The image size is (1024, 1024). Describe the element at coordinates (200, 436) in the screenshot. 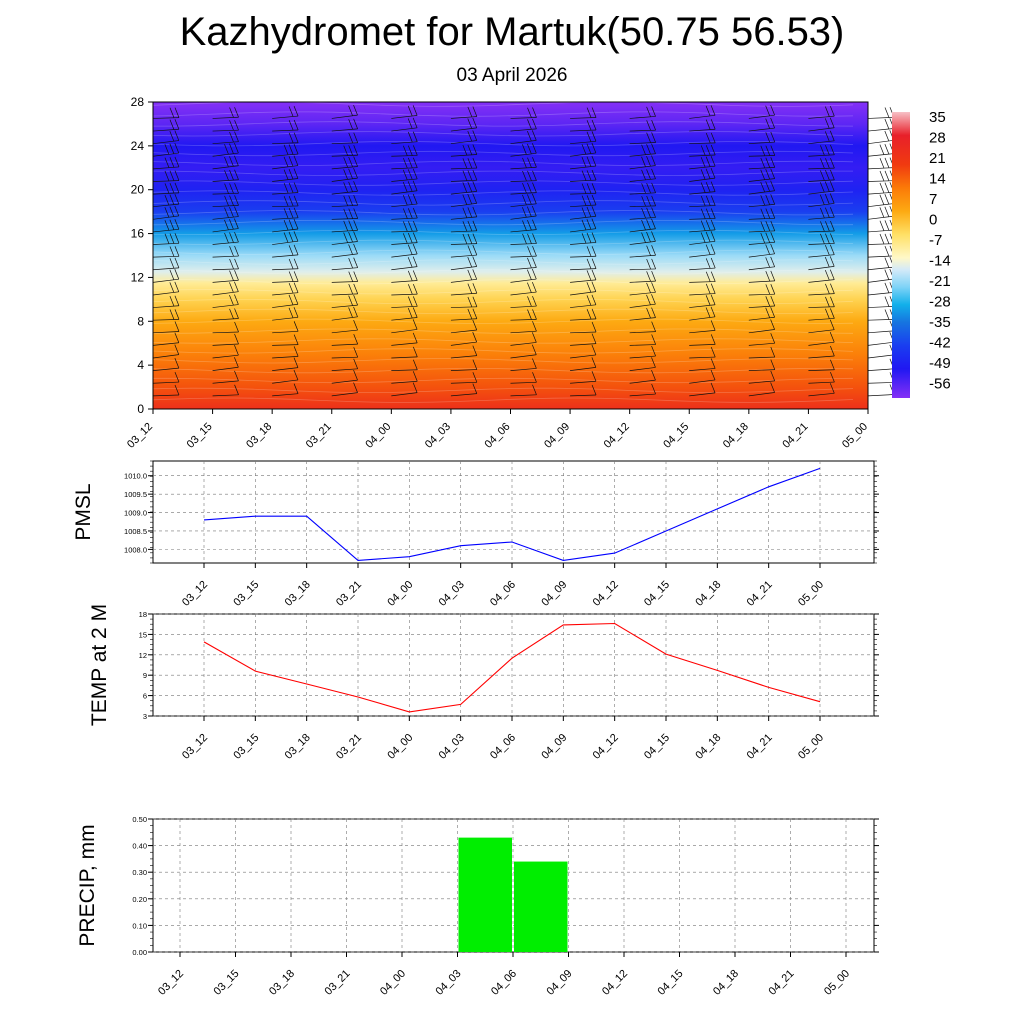

I see `x-tick-label: 03_15` at that location.